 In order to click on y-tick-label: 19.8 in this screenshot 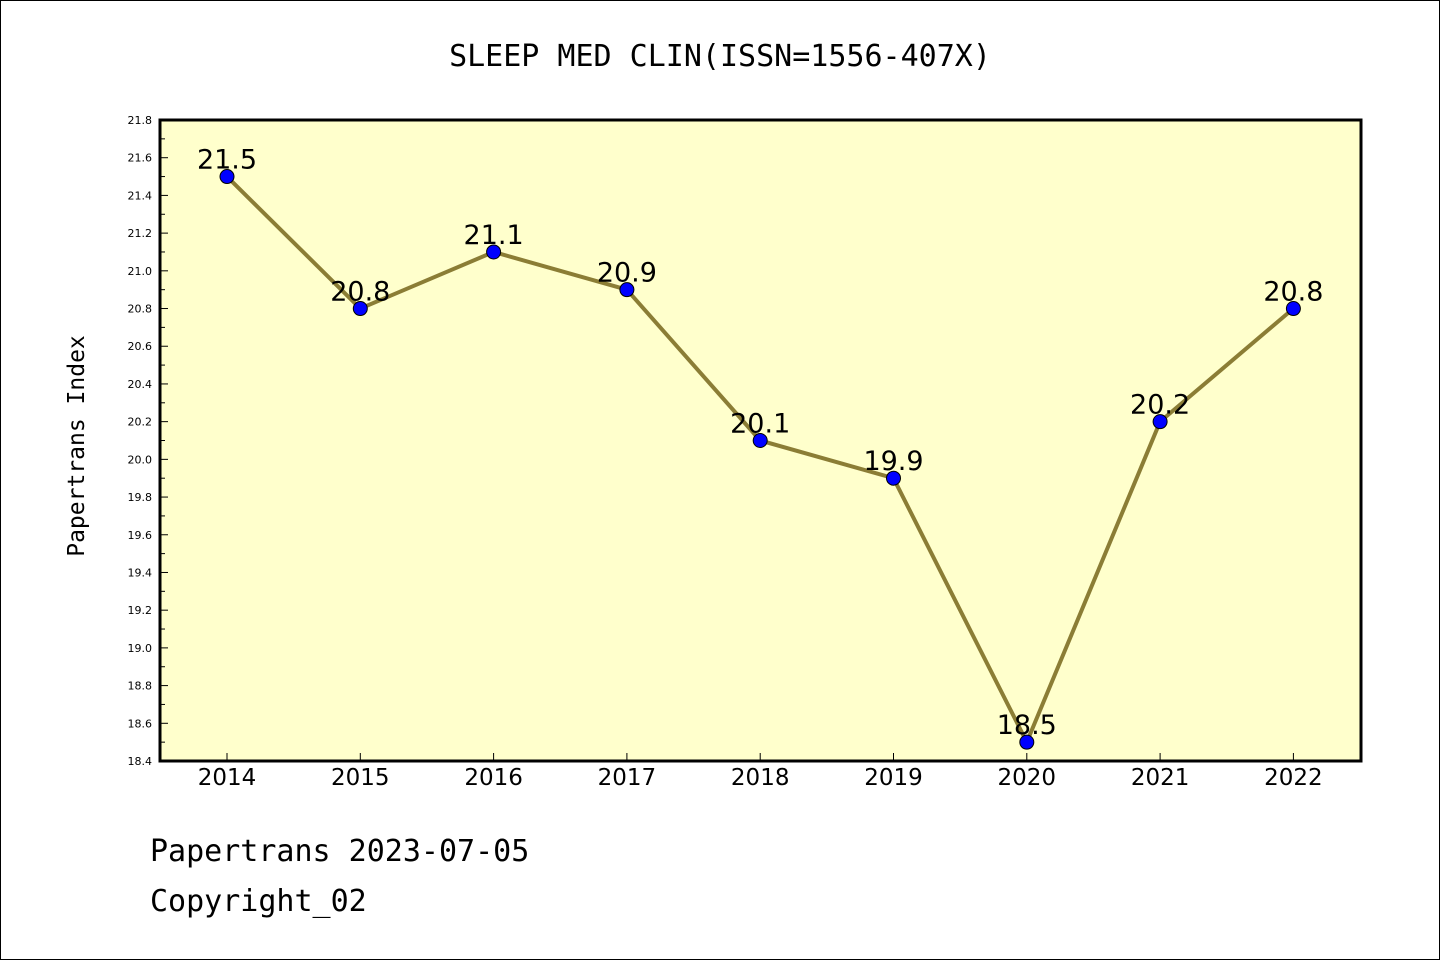, I will do `click(140, 497)`.